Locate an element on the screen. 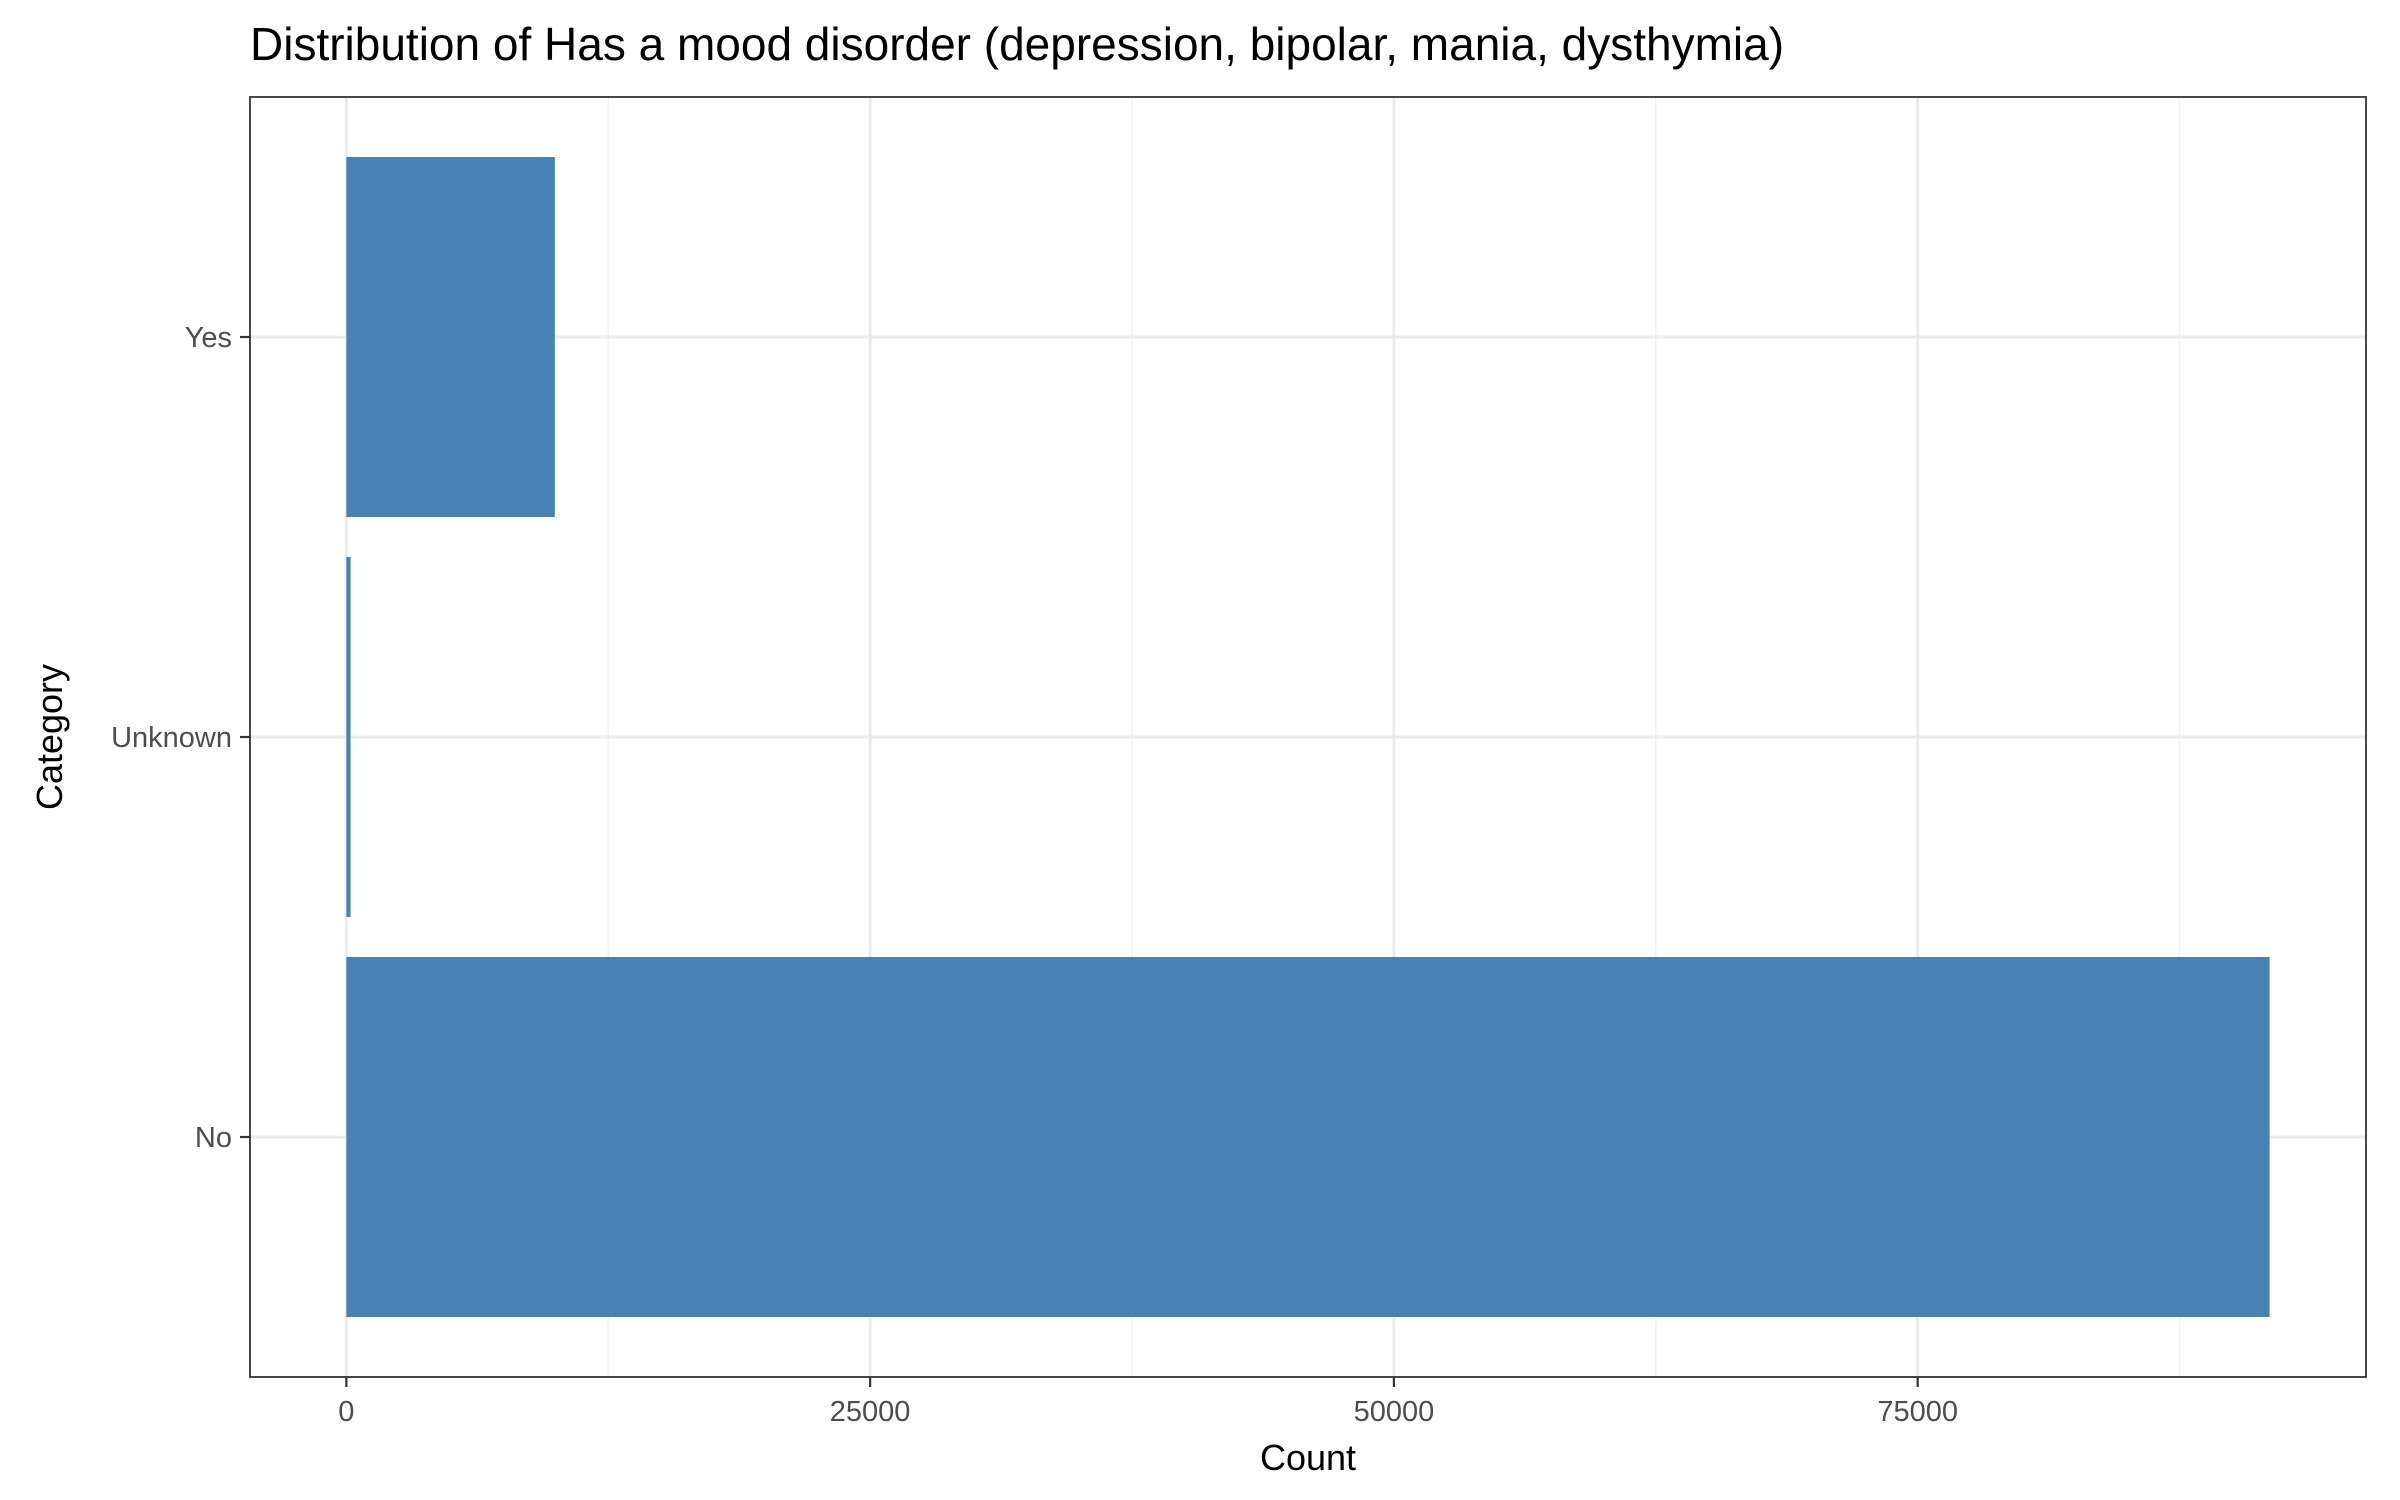 The image size is (2400, 1500). y-tick-label: No is located at coordinates (213, 1138).